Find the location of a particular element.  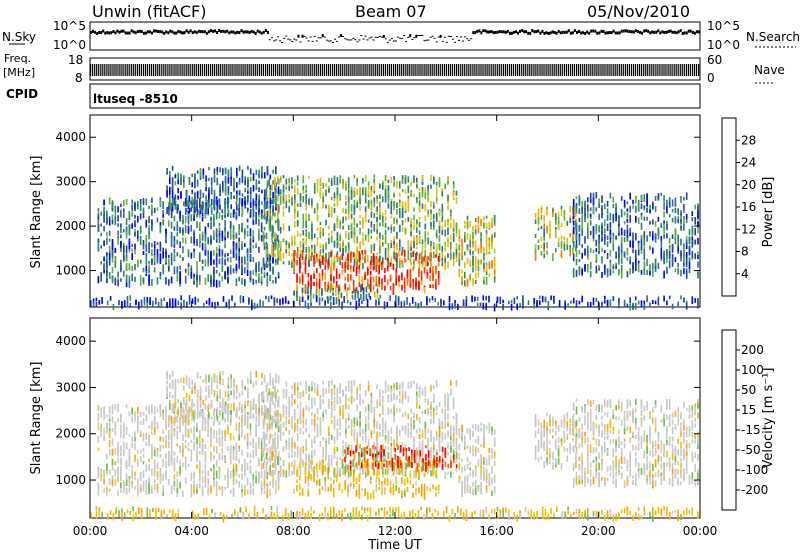

nsky-panel: N.Sky 10^5 10^0 10^5 10^0 N.Search is located at coordinates (401, 35).